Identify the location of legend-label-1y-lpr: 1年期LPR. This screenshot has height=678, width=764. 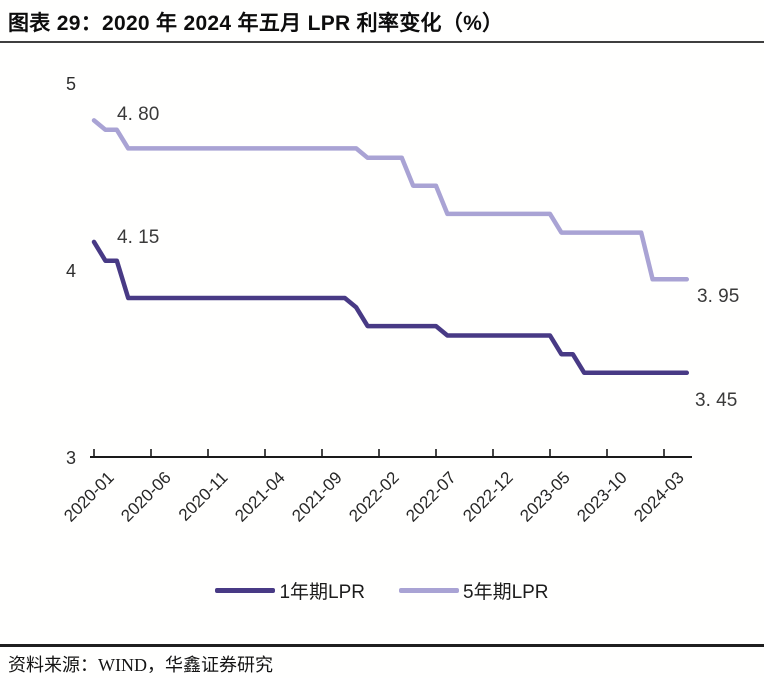
(322, 592).